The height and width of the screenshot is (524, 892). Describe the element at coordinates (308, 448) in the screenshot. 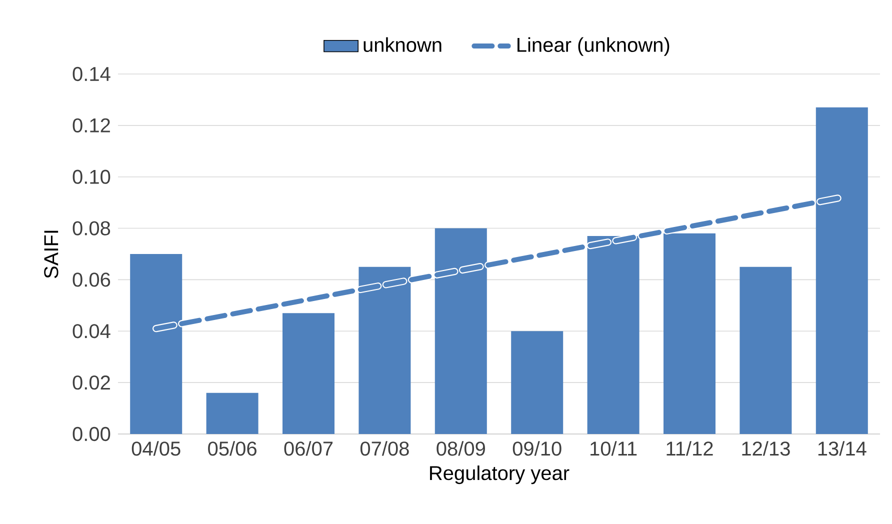

I see `x-tick-label: 06/07` at that location.